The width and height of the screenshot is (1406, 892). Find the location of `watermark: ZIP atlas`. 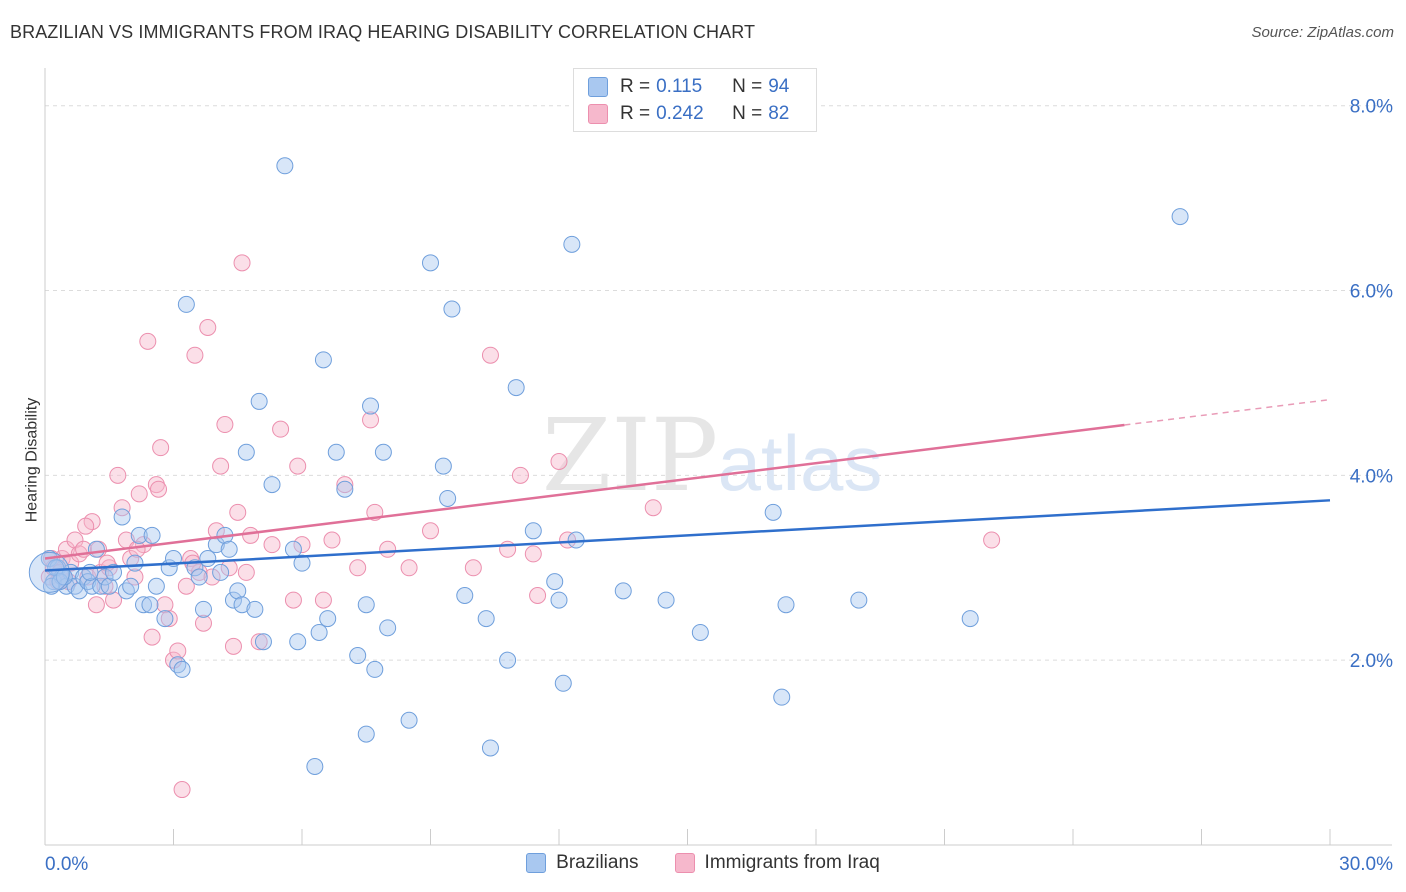

watermark: ZIP atlas is located at coordinates (712, 455).